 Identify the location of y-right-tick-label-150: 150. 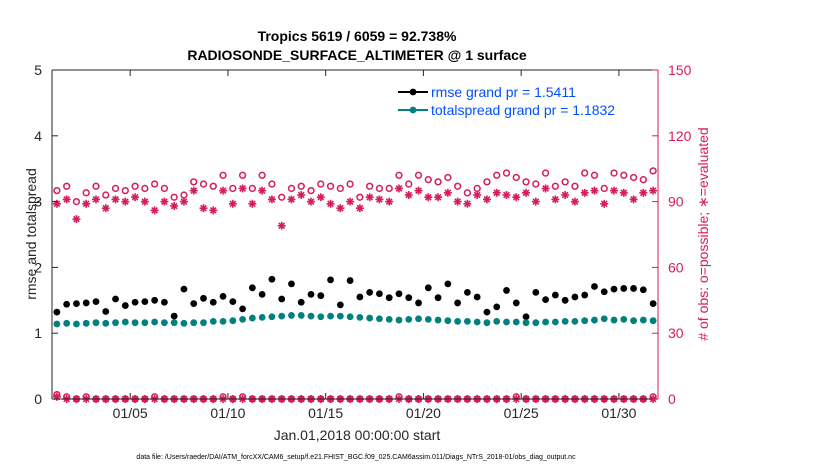
(680, 70).